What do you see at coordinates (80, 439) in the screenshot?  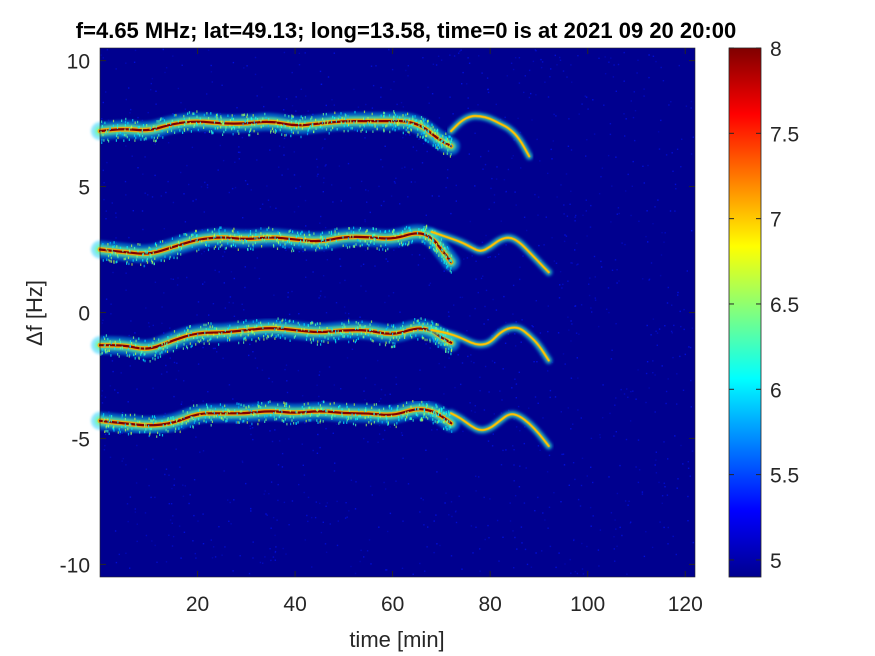 I see `y-tick-label: -5` at bounding box center [80, 439].